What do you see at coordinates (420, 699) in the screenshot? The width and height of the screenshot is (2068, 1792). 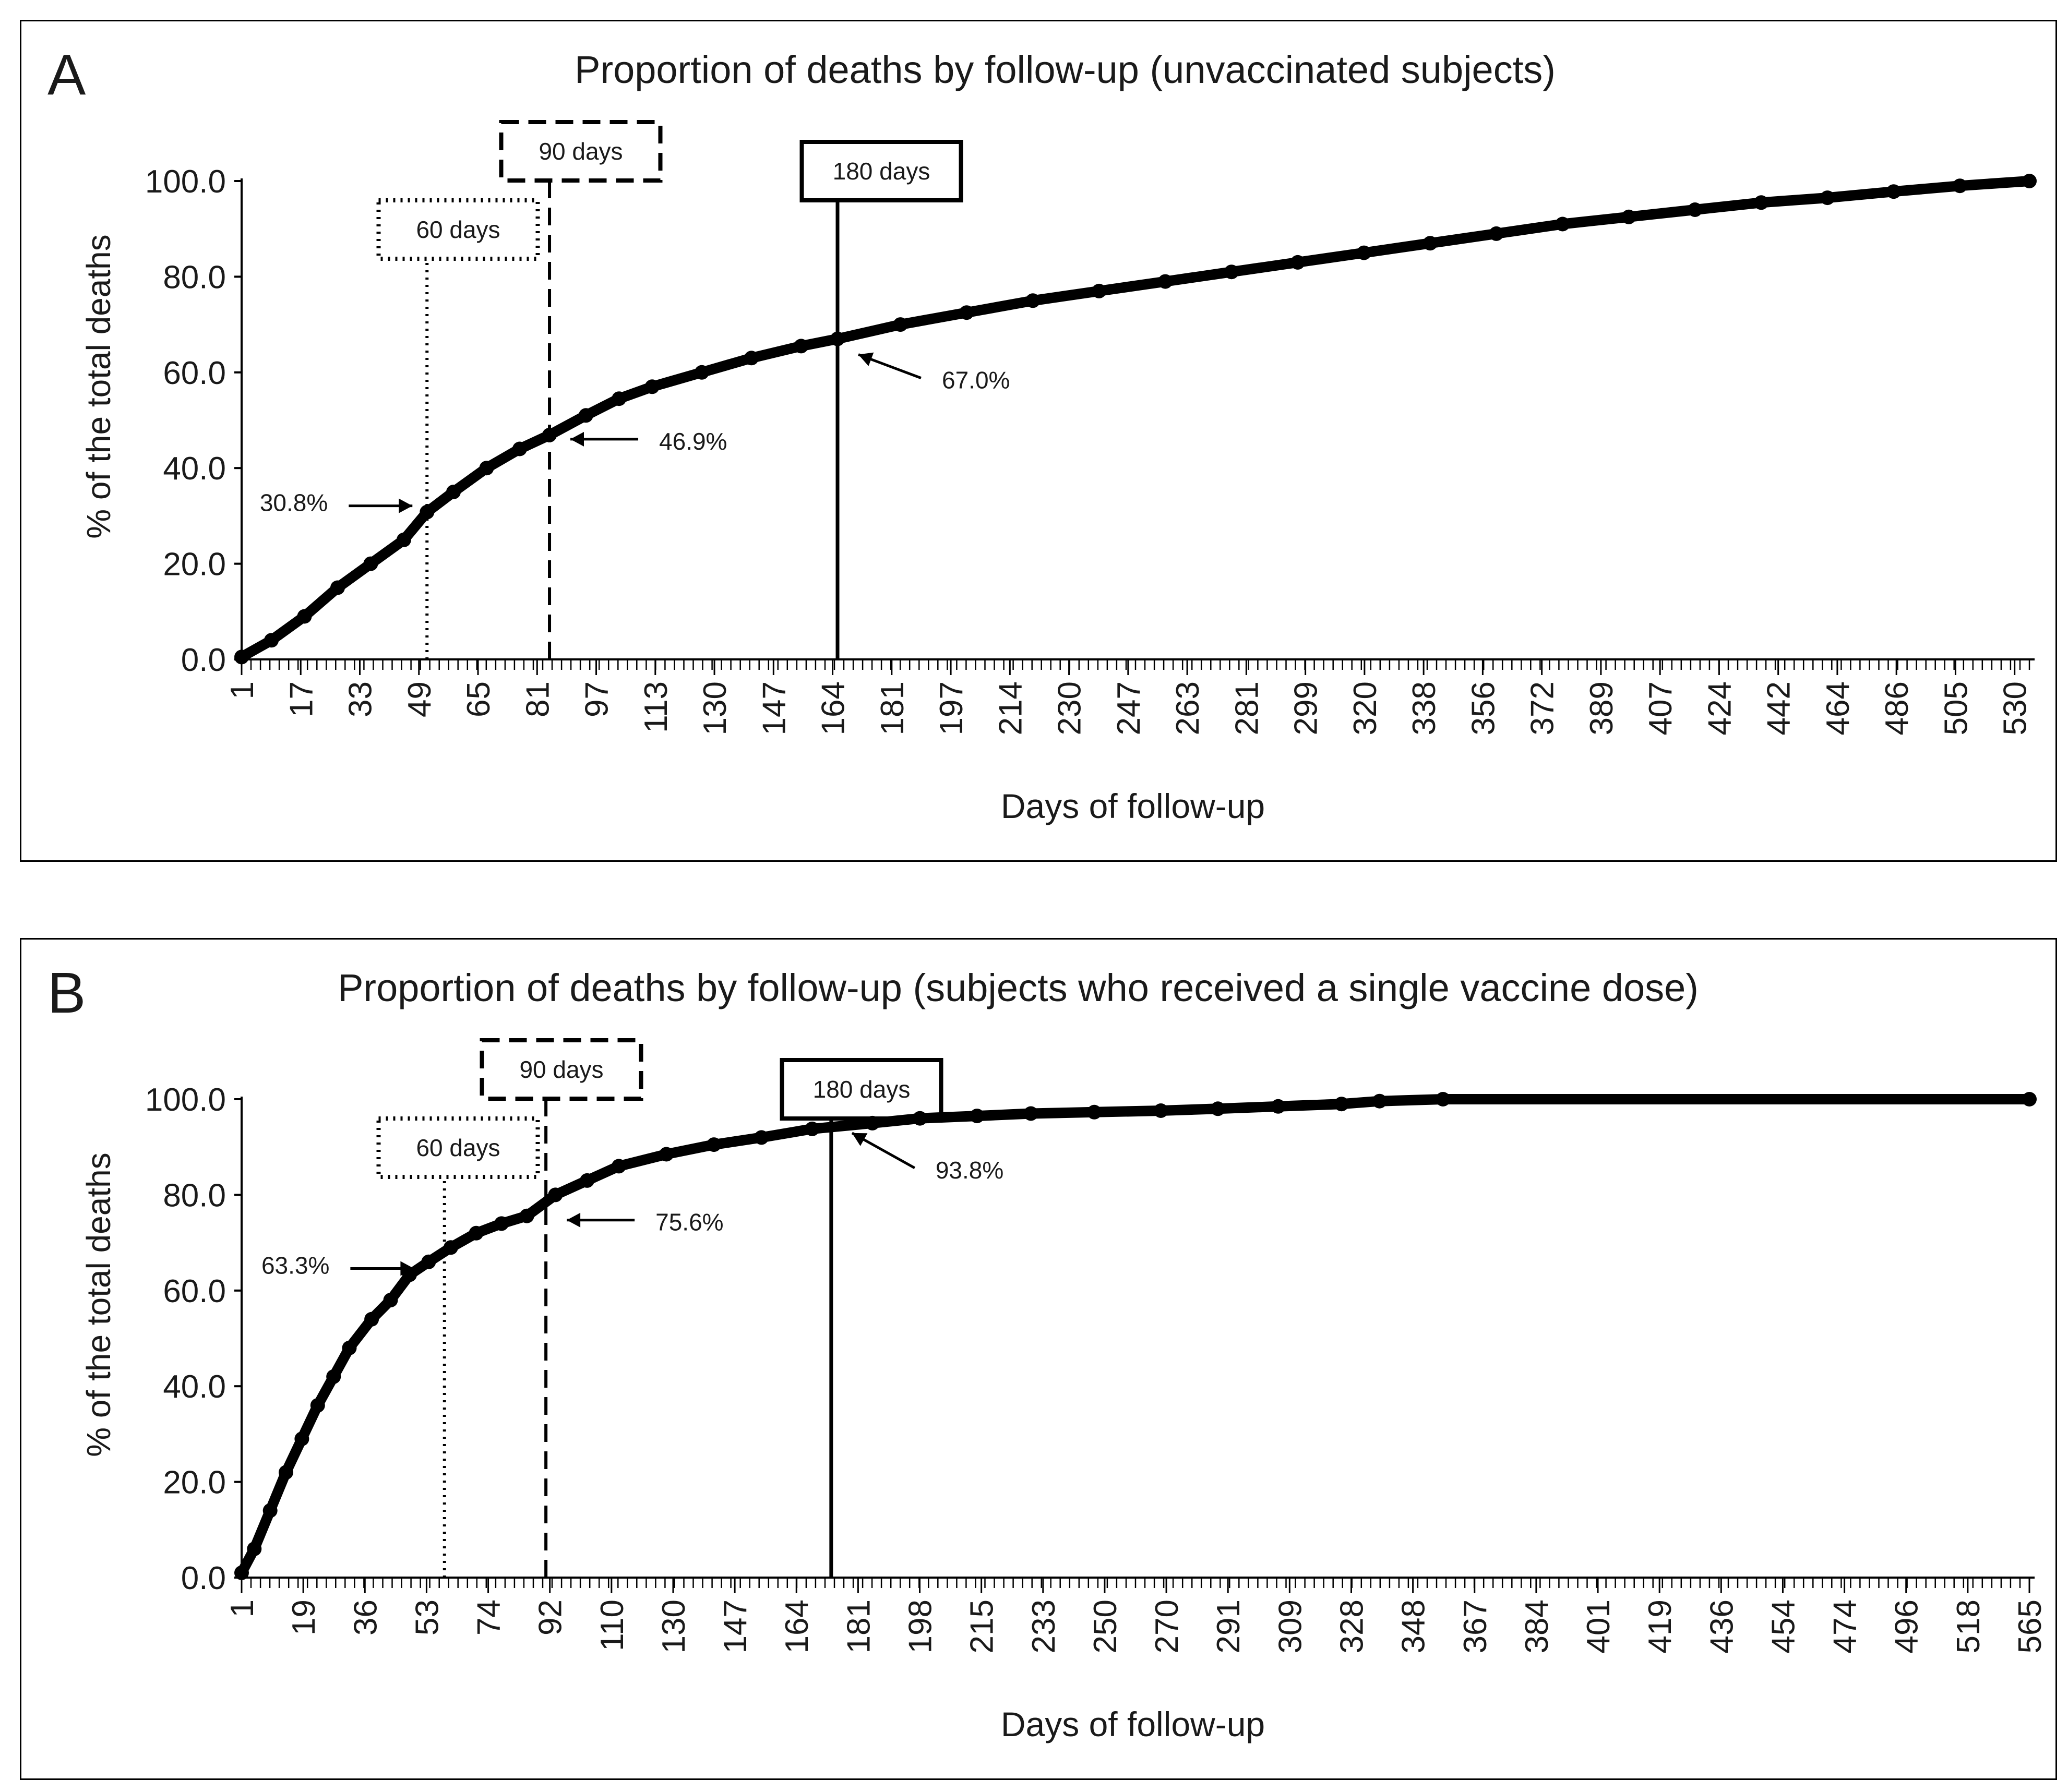 I see `x-tick-label: 49` at bounding box center [420, 699].